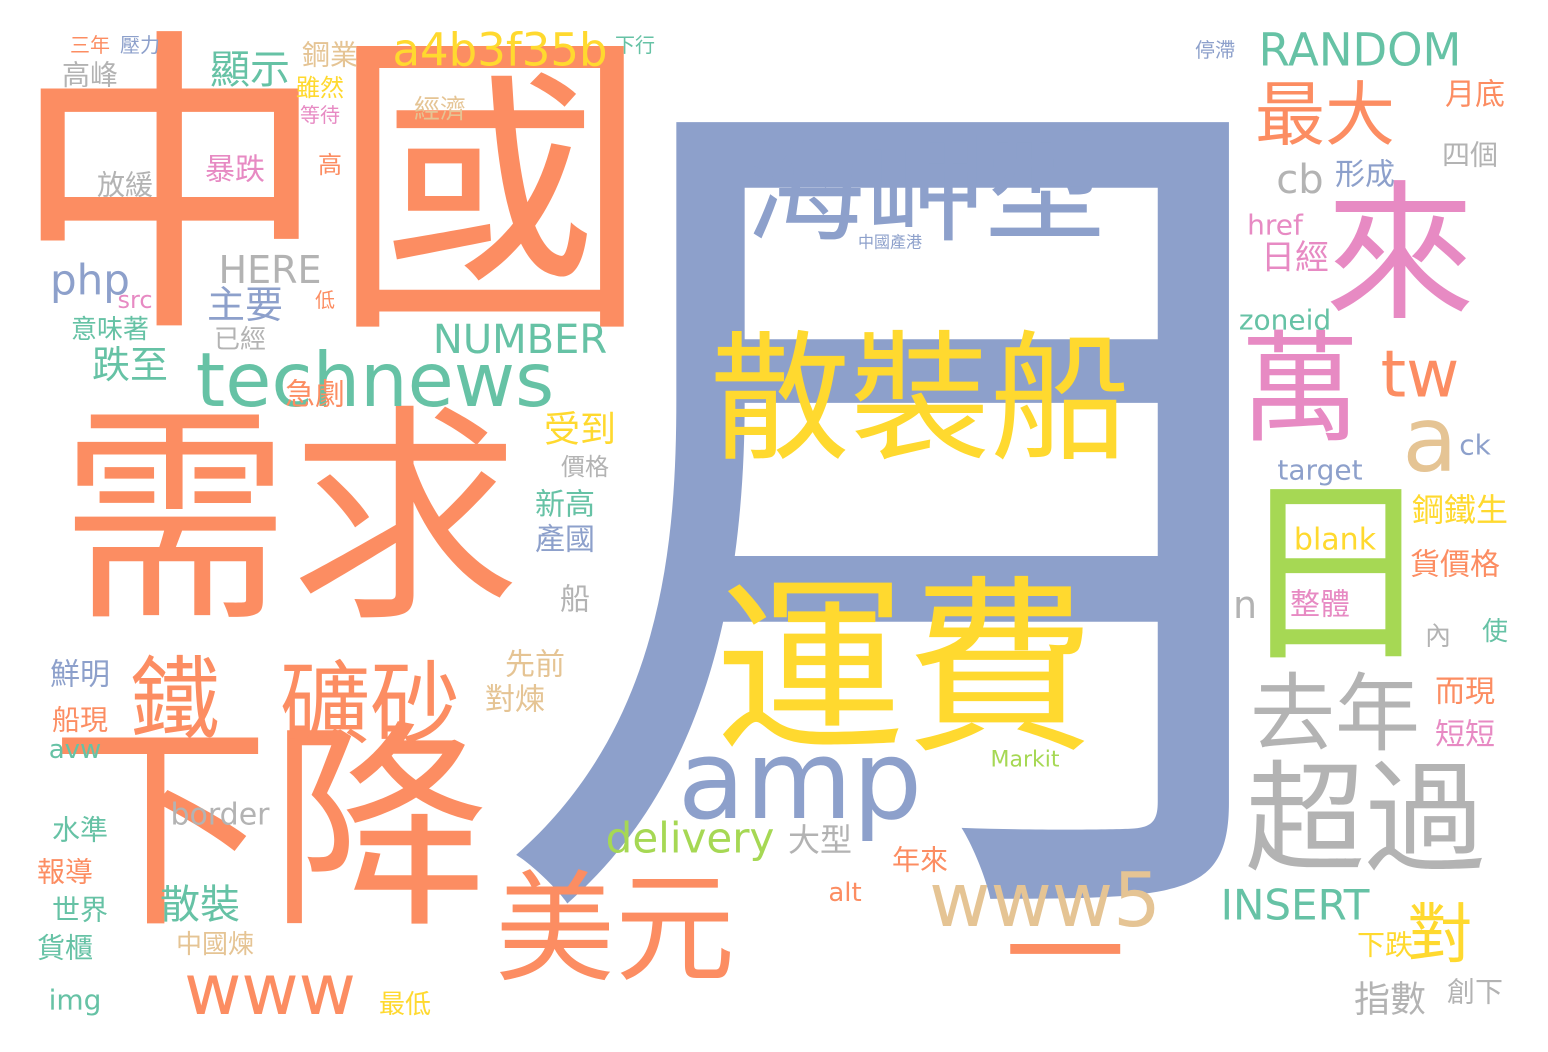 The height and width of the screenshot is (1052, 1548). What do you see at coordinates (90, 280) in the screenshot?
I see `word-29: php` at bounding box center [90, 280].